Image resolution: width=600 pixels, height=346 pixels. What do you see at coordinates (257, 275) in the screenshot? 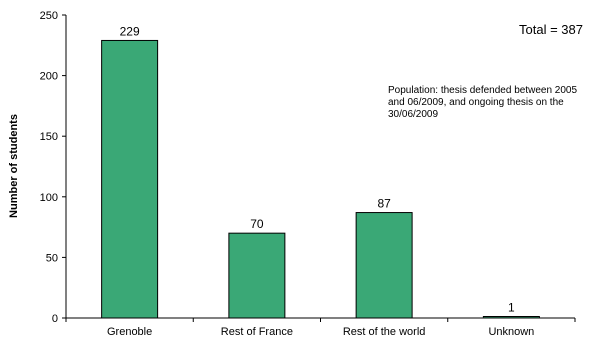
I see `bar-rest-of-france` at bounding box center [257, 275].